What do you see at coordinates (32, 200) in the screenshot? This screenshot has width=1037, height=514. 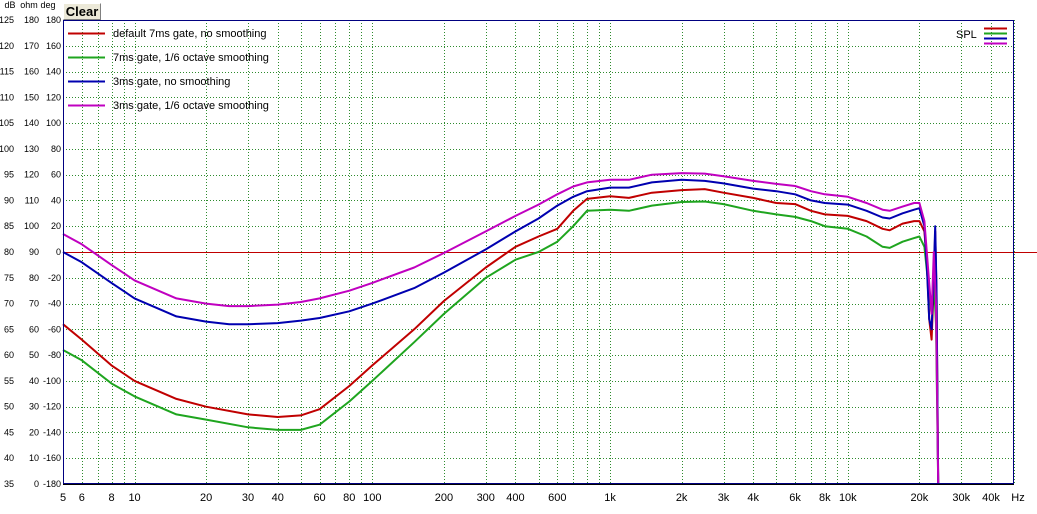 I see `y-tick-ohm-label: 110` at bounding box center [32, 200].